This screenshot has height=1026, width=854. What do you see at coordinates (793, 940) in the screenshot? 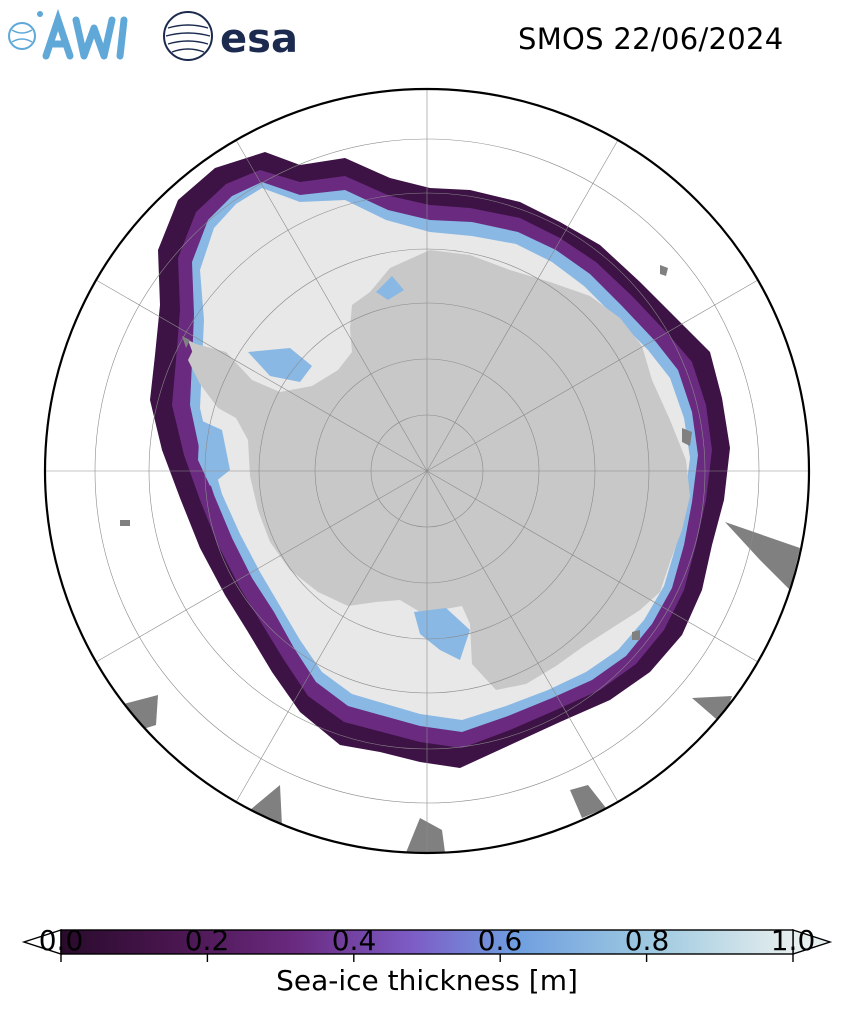
I see `colorbar-tick-label: 1.0` at bounding box center [793, 940].